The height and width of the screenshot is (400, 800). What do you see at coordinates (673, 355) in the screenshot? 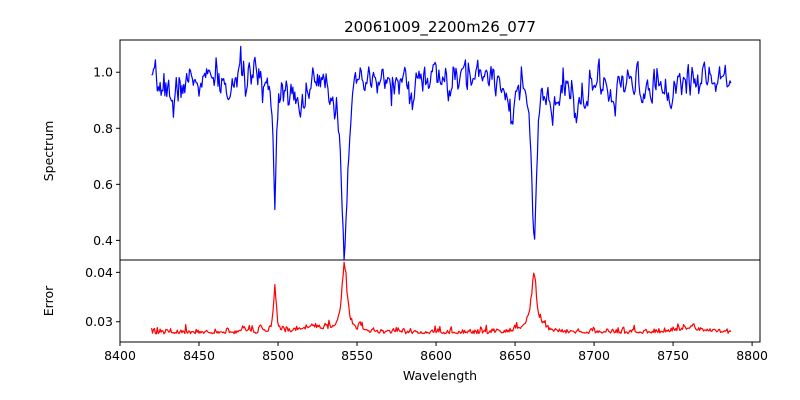
I see `x-tick-label: 8750` at bounding box center [673, 355].